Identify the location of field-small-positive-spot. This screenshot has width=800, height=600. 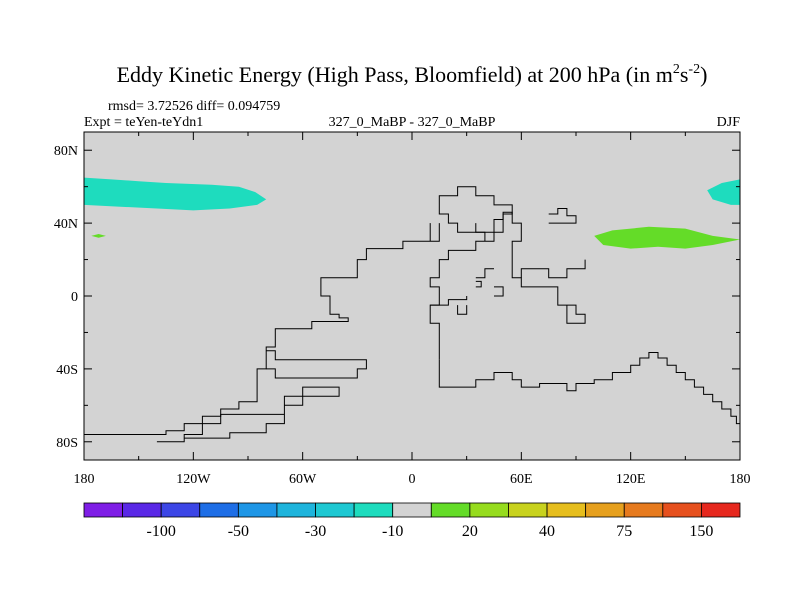
(98, 236).